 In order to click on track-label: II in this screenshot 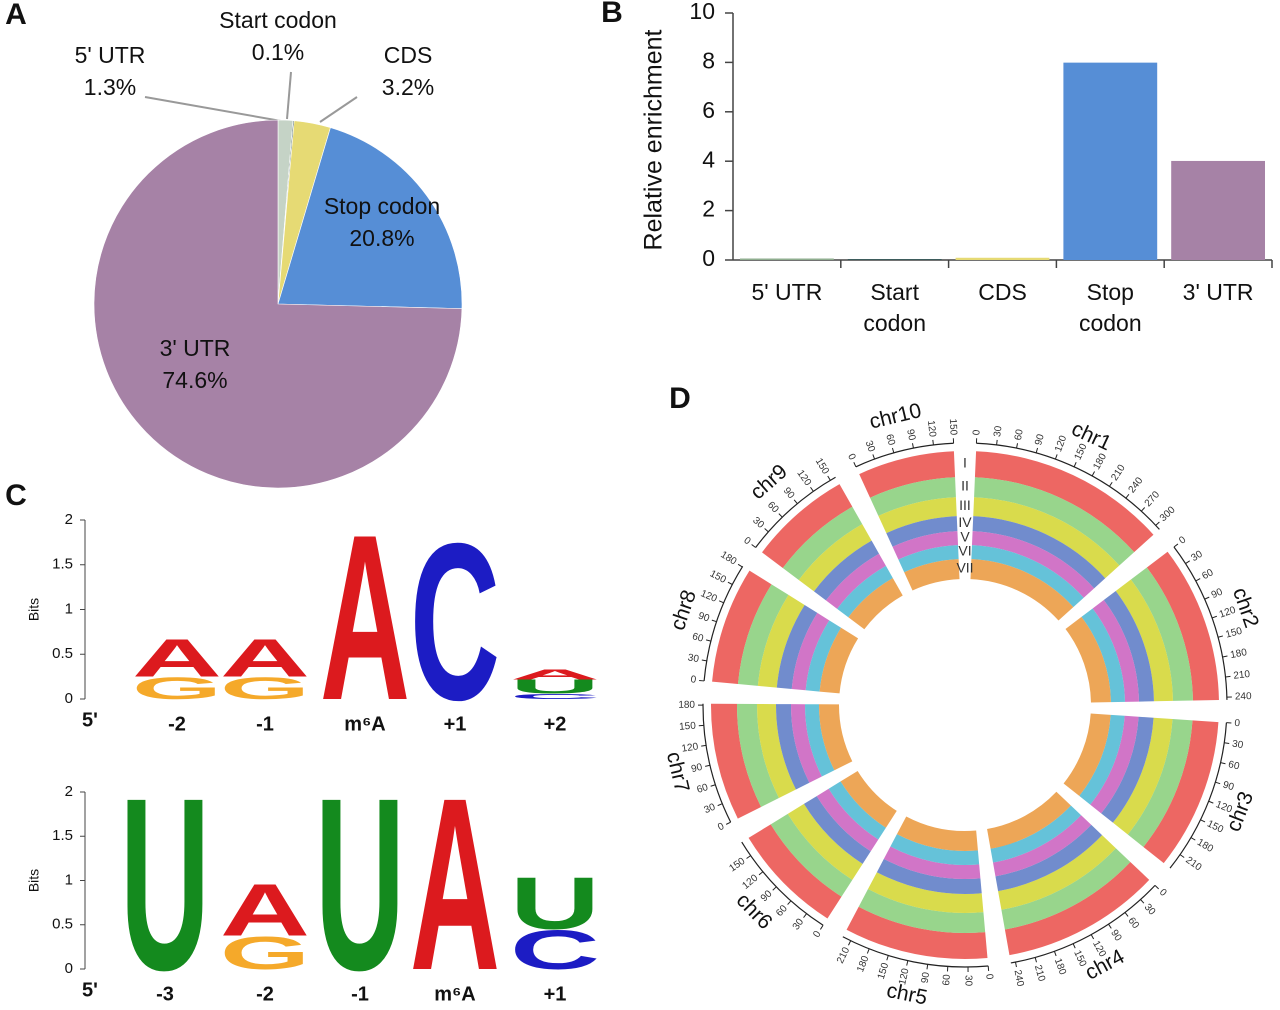, I will do `click(965, 486)`.